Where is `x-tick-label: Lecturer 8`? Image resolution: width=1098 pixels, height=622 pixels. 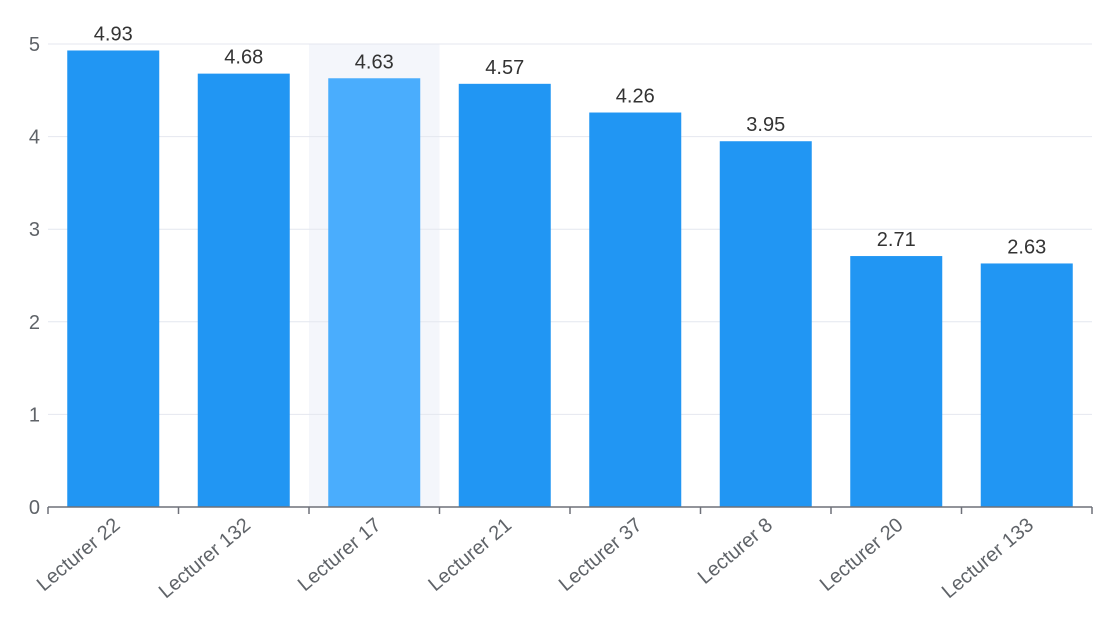 x-tick-label: Lecturer 8 is located at coordinates (735, 551).